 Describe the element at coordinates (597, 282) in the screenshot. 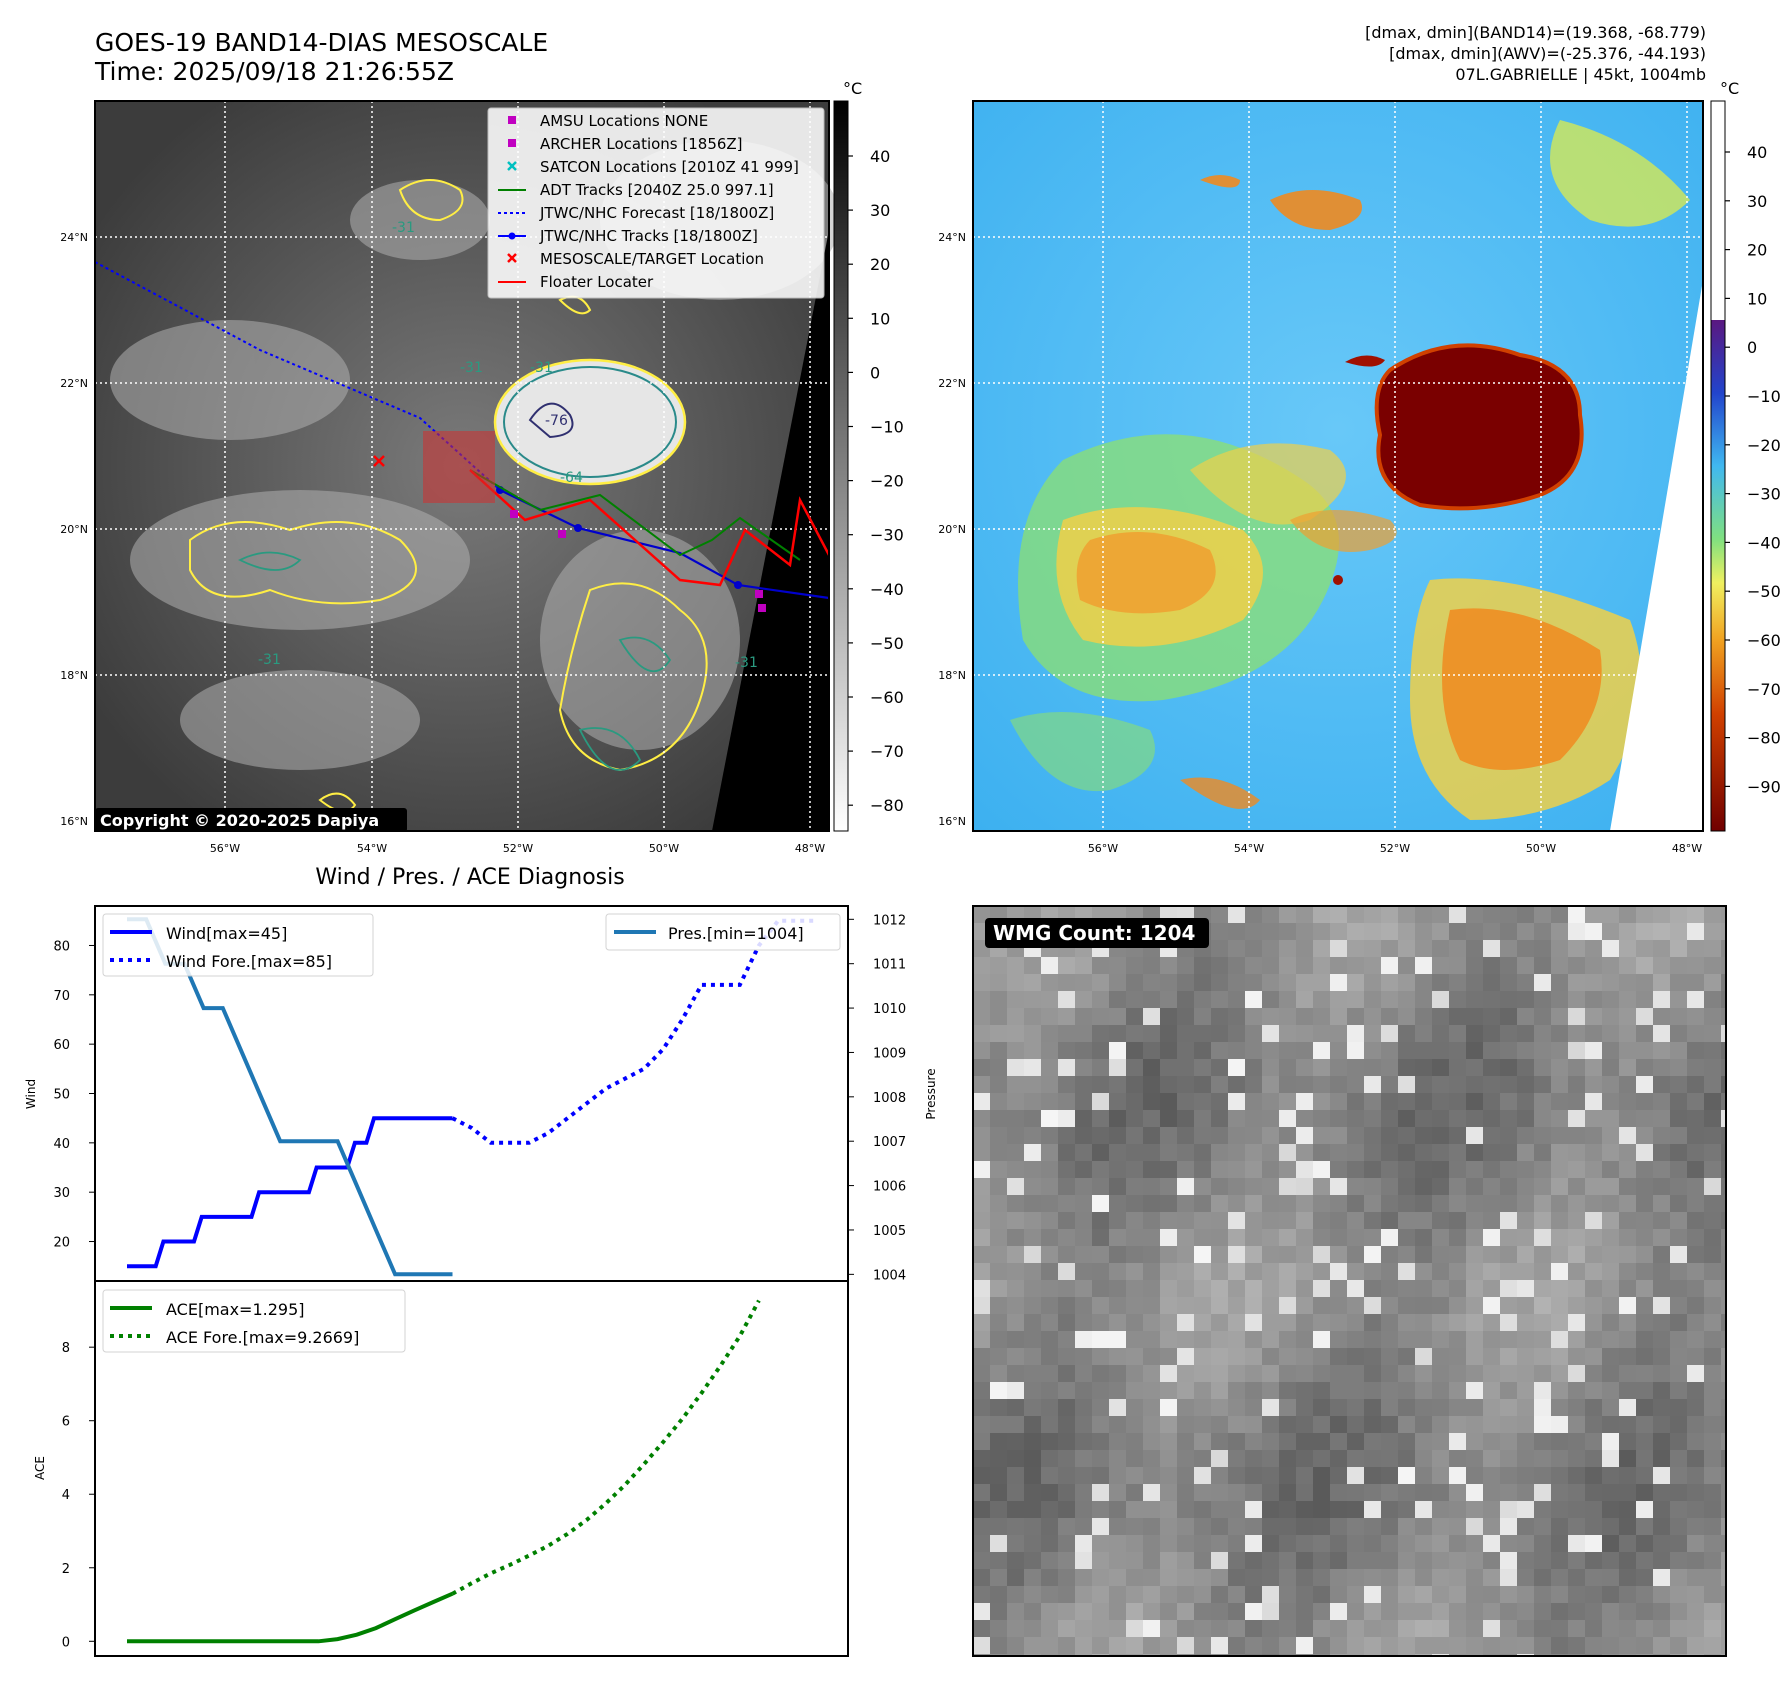

I see `legend-floater: Floater Locater` at that location.